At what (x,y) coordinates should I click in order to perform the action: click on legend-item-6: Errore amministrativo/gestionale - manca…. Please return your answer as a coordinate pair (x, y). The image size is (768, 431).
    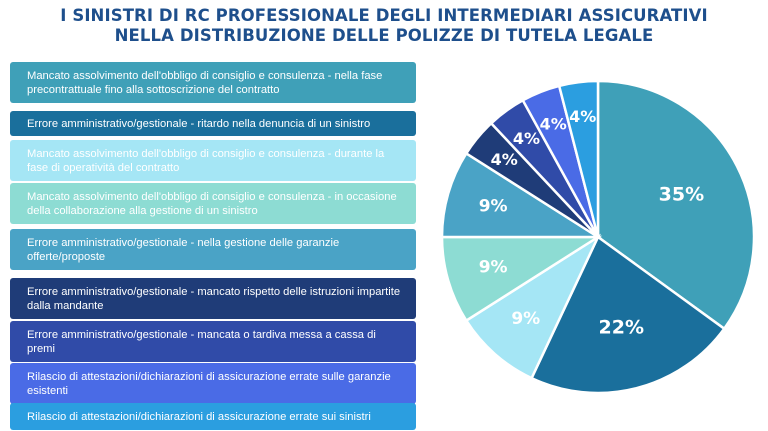
    Looking at the image, I should click on (213, 298).